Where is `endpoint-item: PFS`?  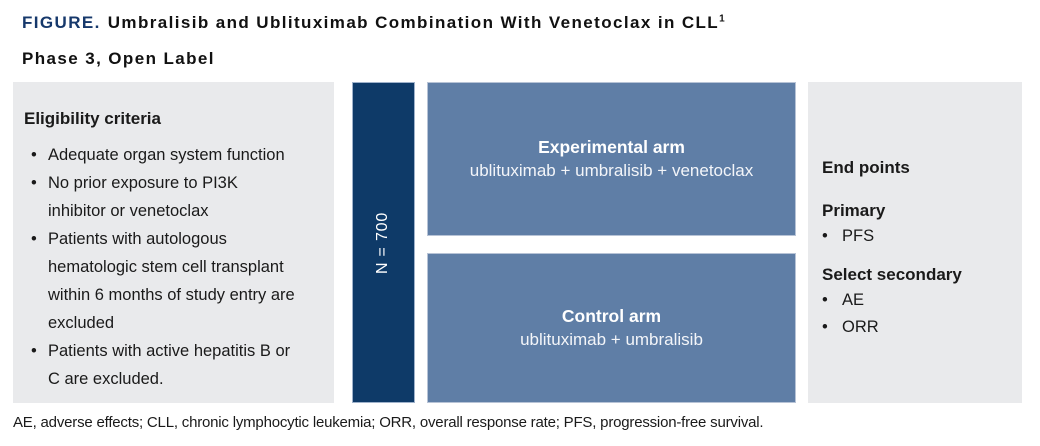
endpoint-item: PFS is located at coordinates (918, 236).